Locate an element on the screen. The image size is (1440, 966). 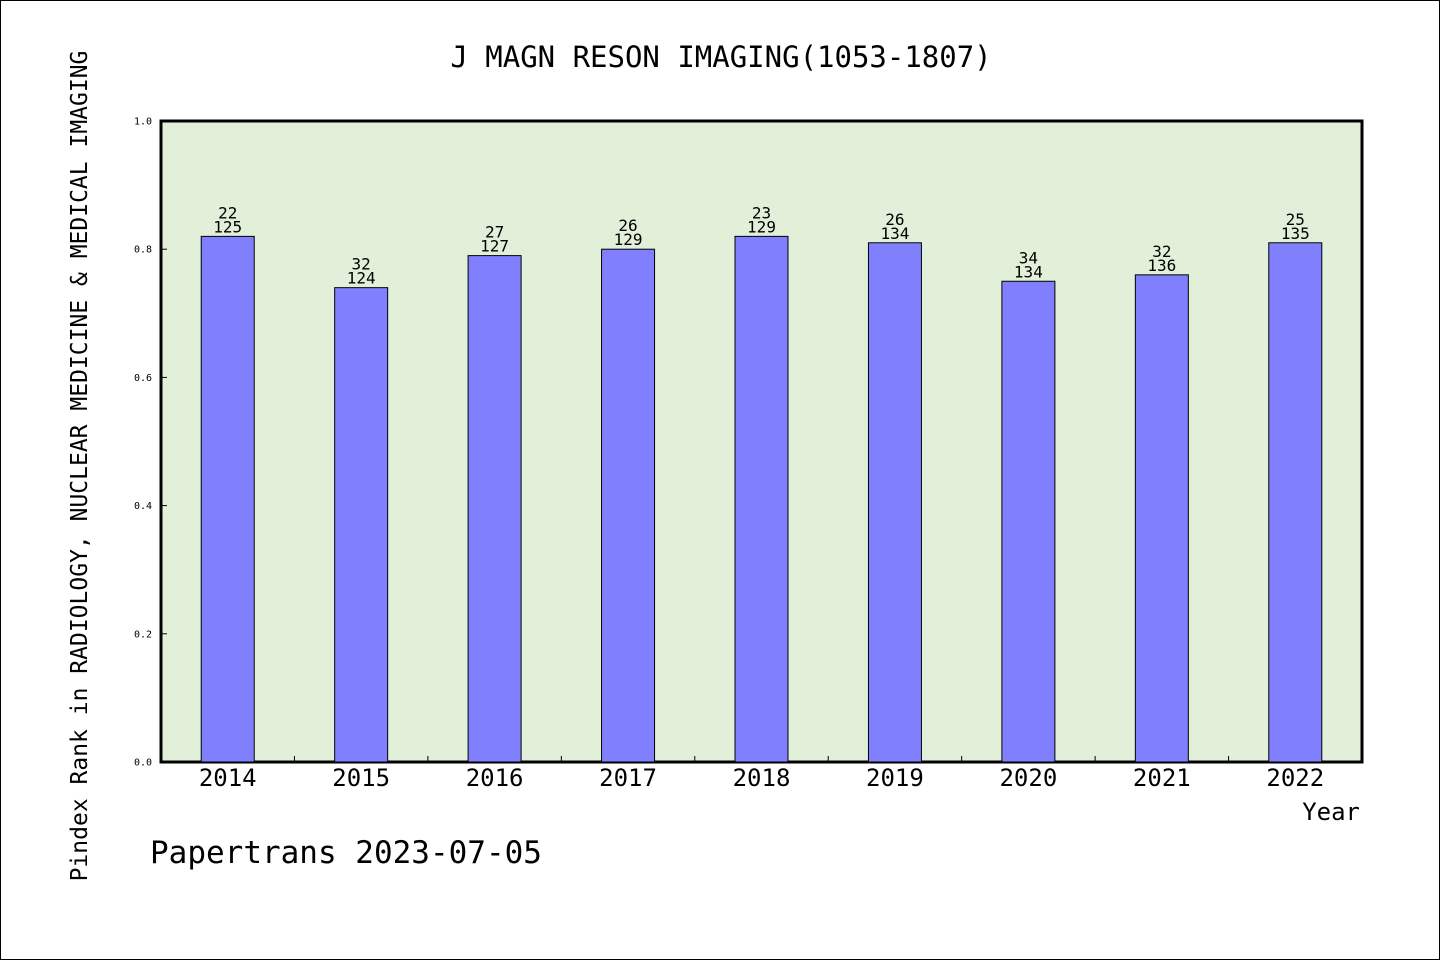
x-tick-label: 2021 is located at coordinates (1162, 778).